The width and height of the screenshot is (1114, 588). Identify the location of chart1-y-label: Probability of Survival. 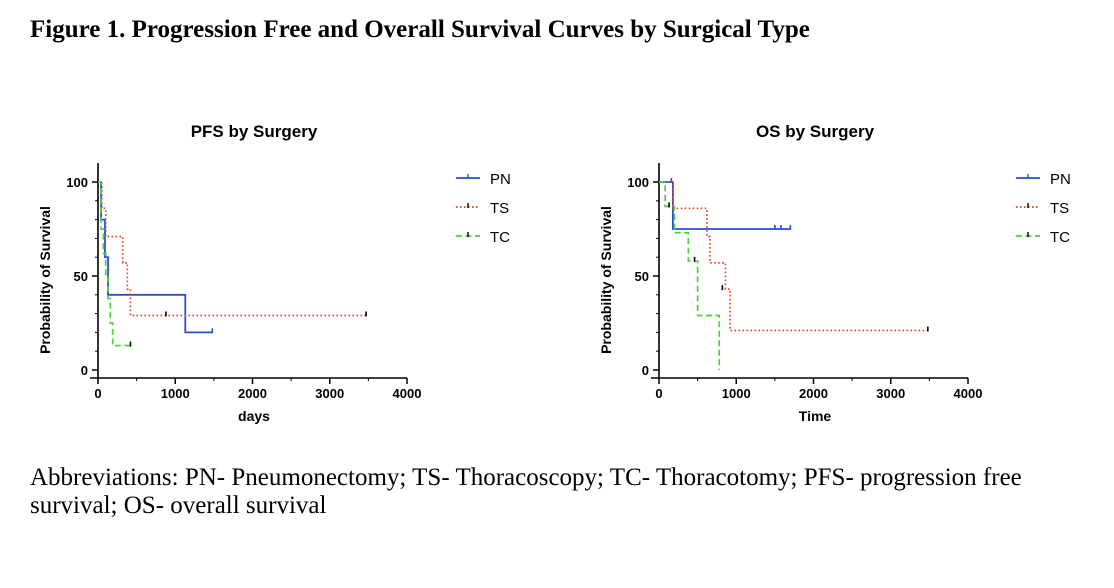
(45, 280).